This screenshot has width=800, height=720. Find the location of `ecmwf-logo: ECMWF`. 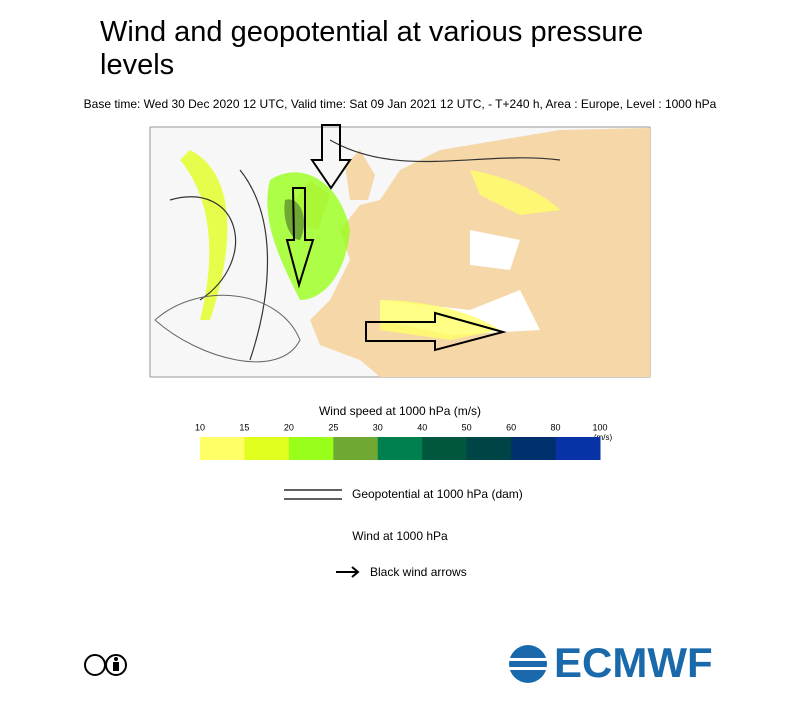

ecmwf-logo: ECMWF is located at coordinates (609, 662).